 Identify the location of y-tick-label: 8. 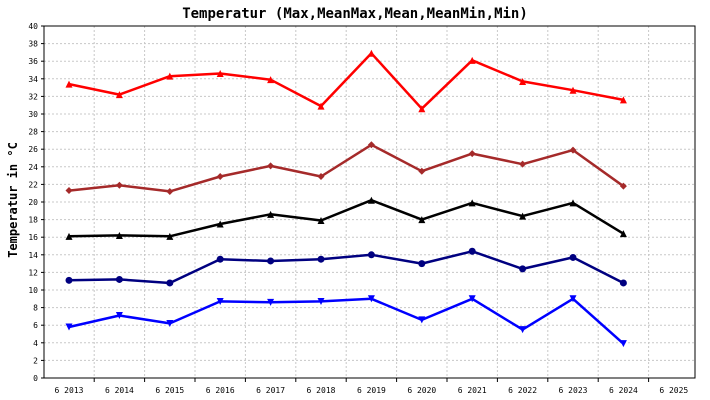
(35, 308).